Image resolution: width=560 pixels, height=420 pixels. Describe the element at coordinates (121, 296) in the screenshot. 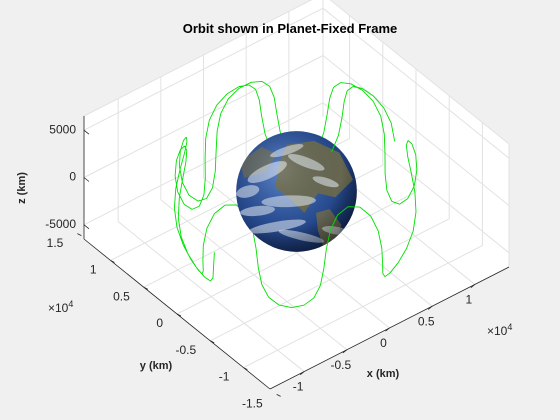

I see `y-tick-label: 0.5` at that location.